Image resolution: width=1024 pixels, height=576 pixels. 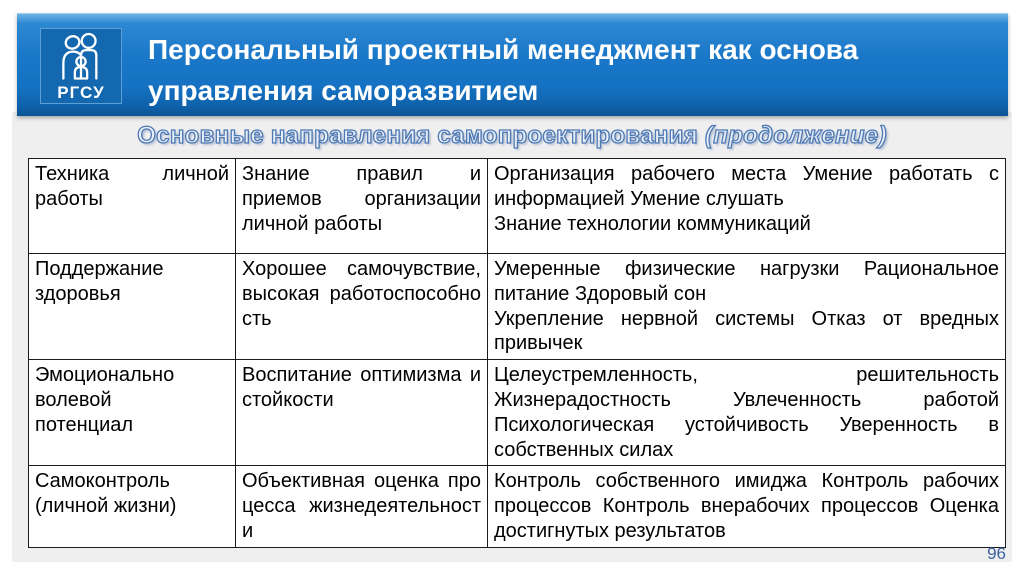 I want to click on subtitle-continuation: (продолжение), so click(x=795, y=135).